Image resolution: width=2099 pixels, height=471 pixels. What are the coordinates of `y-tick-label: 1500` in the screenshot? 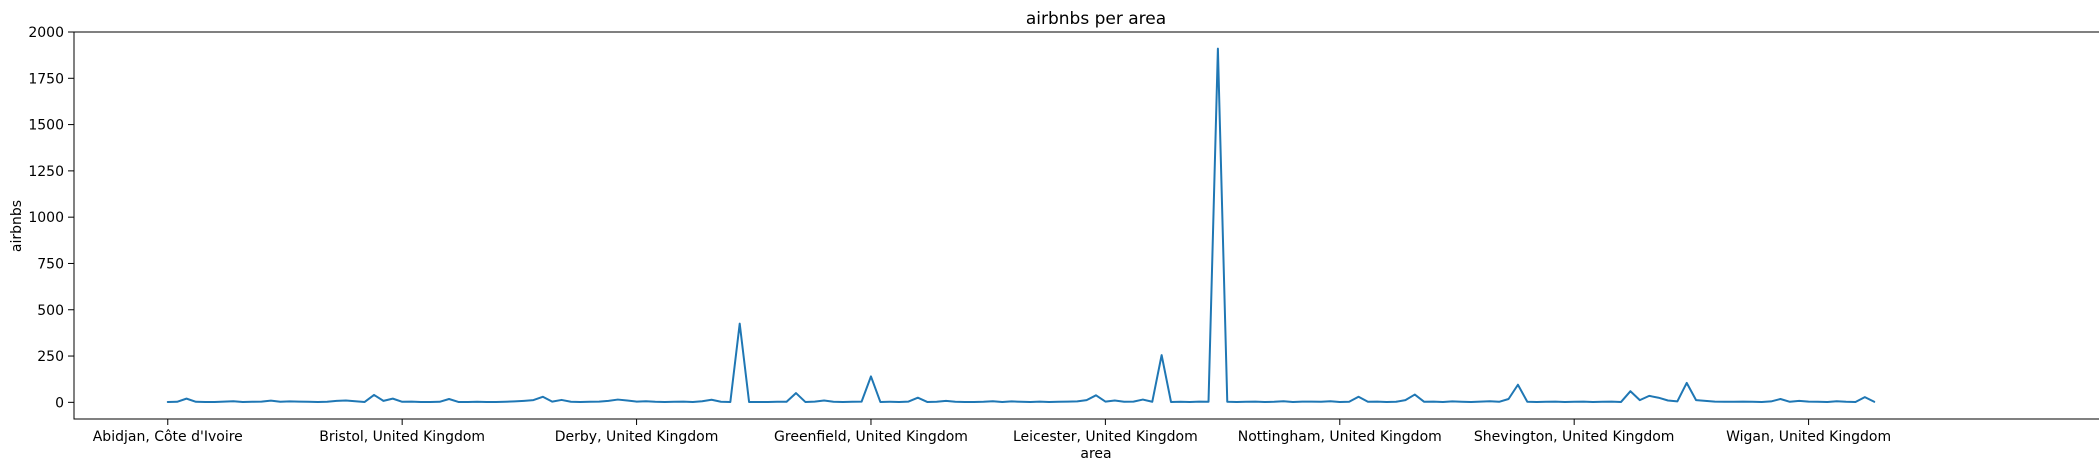 It's located at (46, 126).